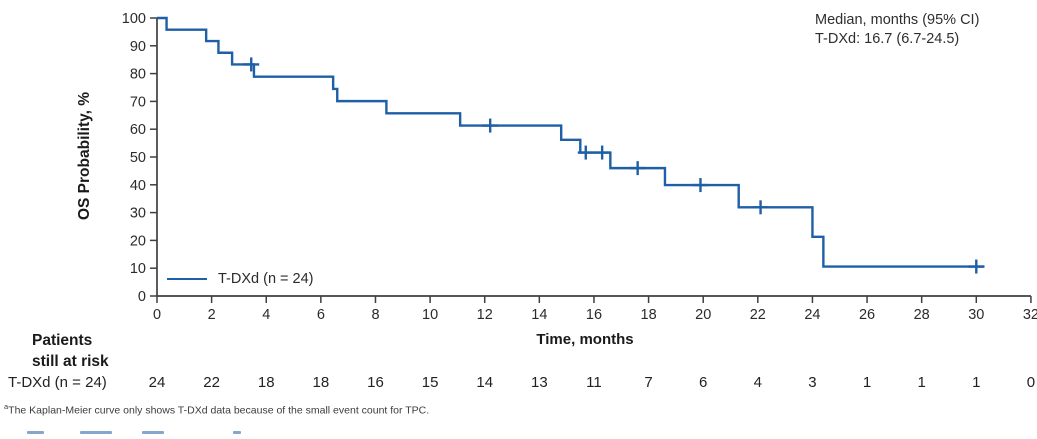 Image resolution: width=1037 pixels, height=439 pixels. I want to click on x-tick-label: 4, so click(266, 315).